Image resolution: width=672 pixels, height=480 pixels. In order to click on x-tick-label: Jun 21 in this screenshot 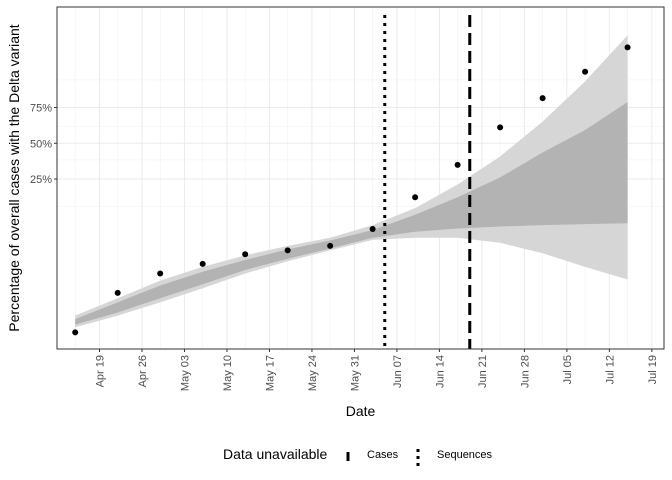, I will do `click(483, 371)`.